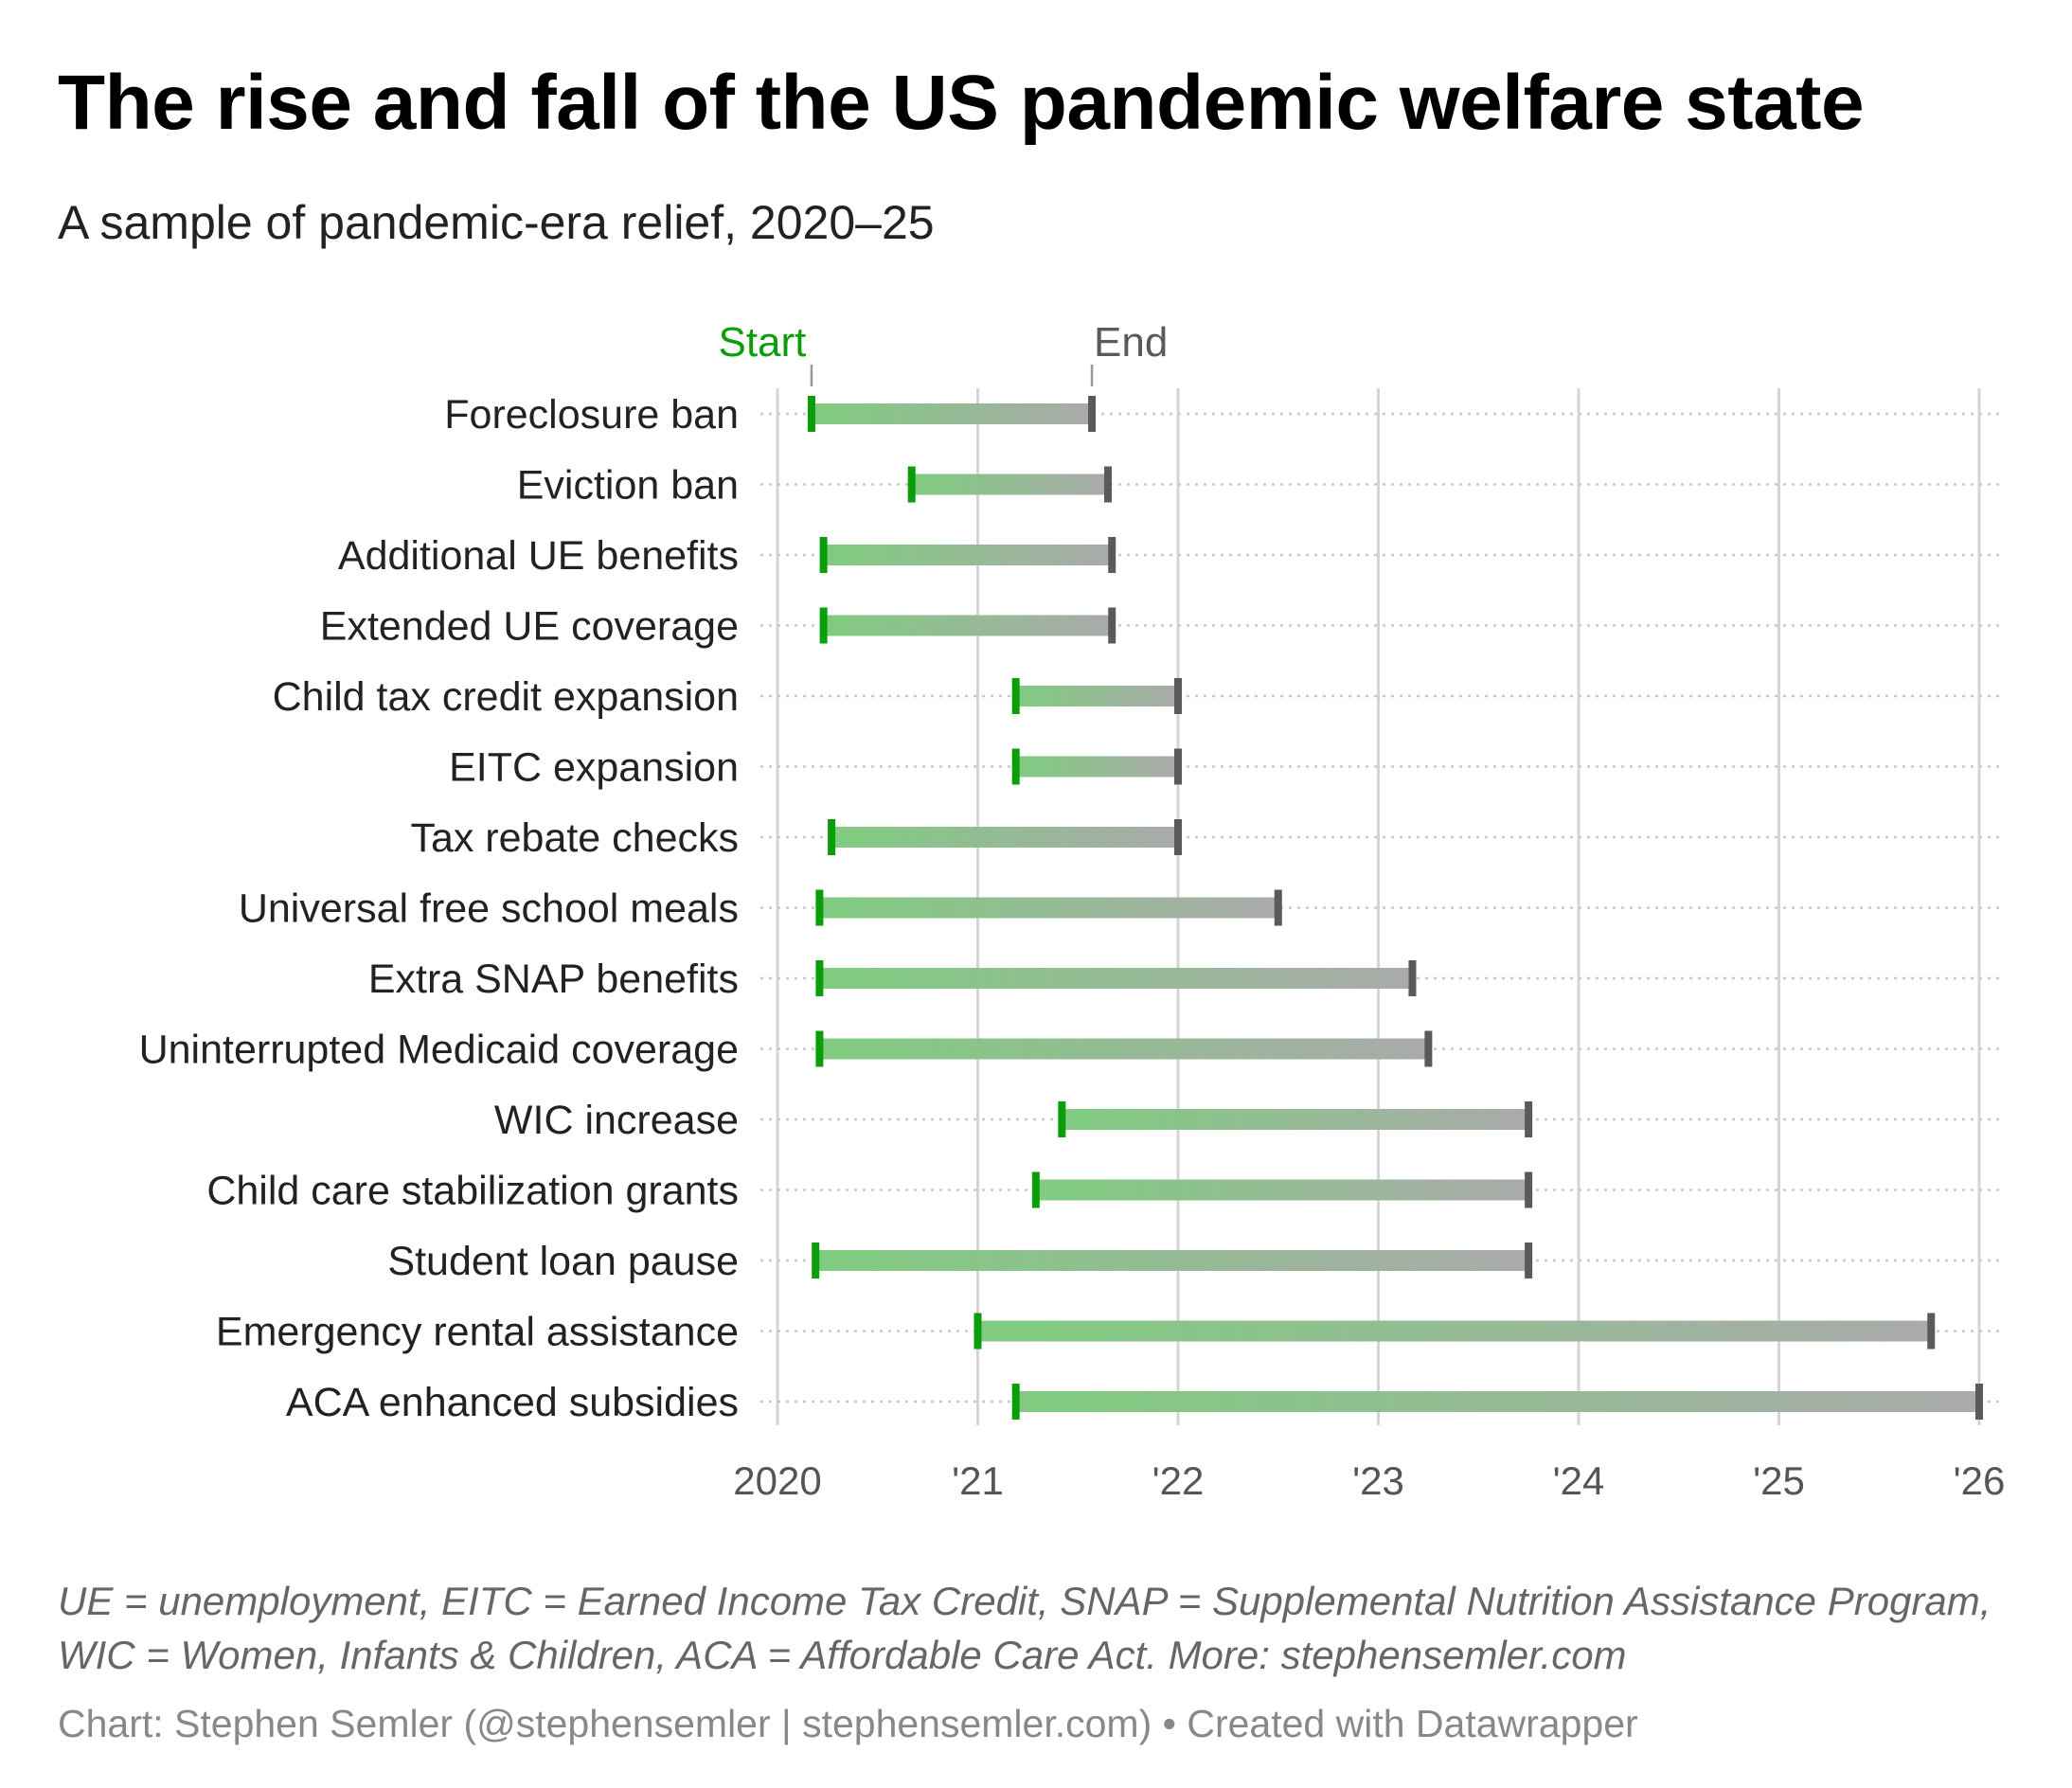 The width and height of the screenshot is (2072, 1788). I want to click on x-tick-label: '23, so click(1378, 1480).